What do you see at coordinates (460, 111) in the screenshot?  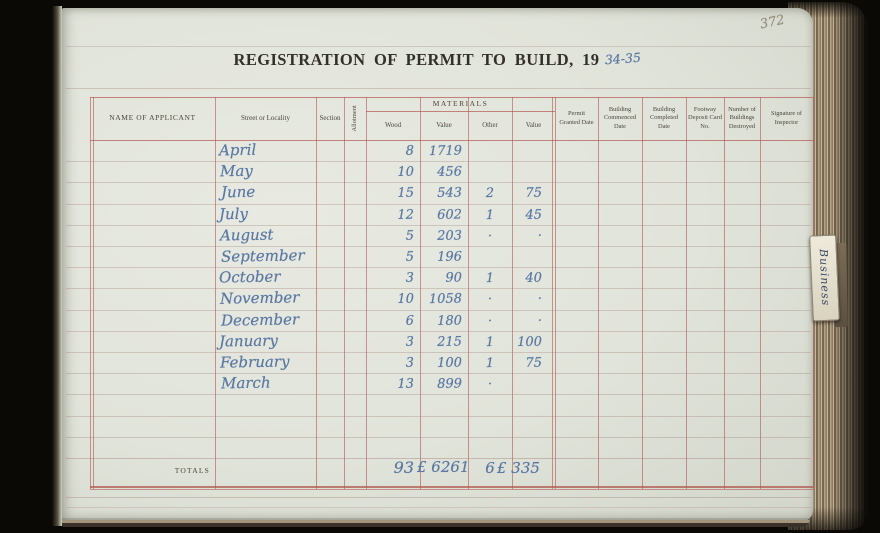 I see `materials-split-rule` at bounding box center [460, 111].